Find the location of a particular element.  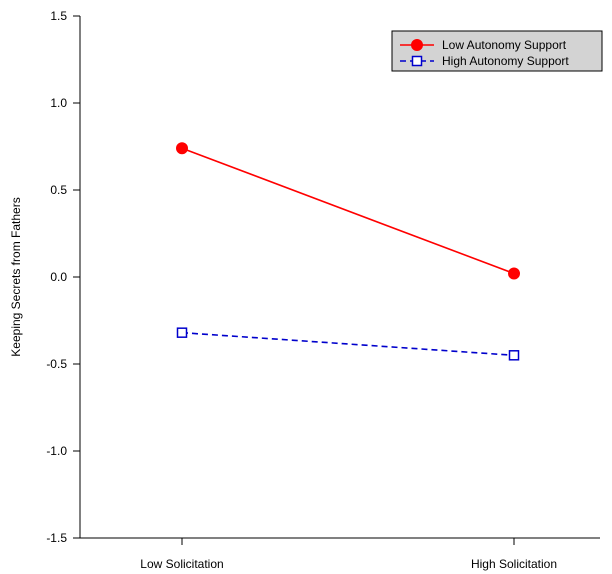

x-tick-label: Low Solicitation is located at coordinates (181, 564).